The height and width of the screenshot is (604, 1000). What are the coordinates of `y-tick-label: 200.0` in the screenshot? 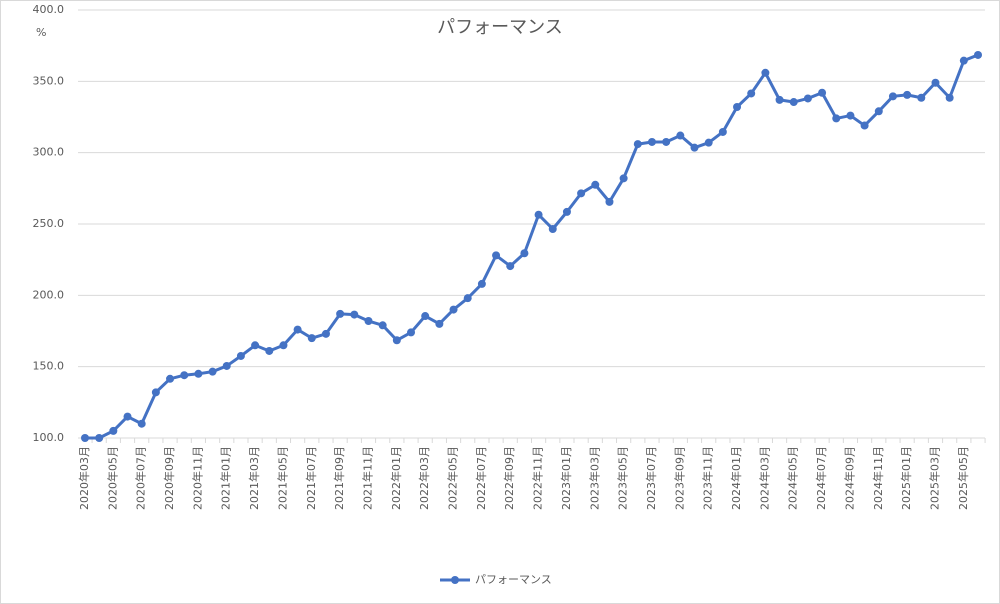 It's located at (49, 294).